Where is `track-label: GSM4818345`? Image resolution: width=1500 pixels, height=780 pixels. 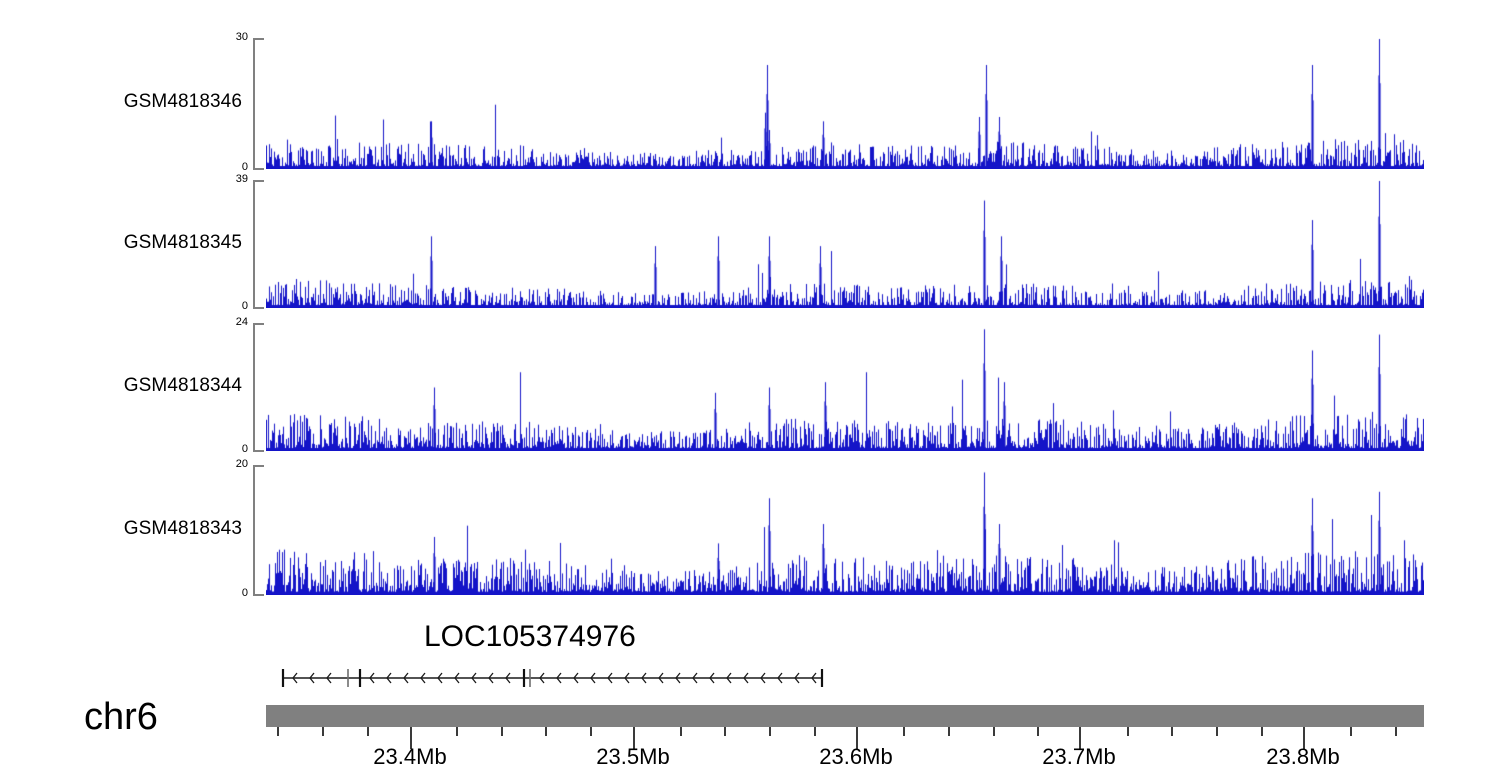 track-label: GSM4818345 is located at coordinates (182, 242).